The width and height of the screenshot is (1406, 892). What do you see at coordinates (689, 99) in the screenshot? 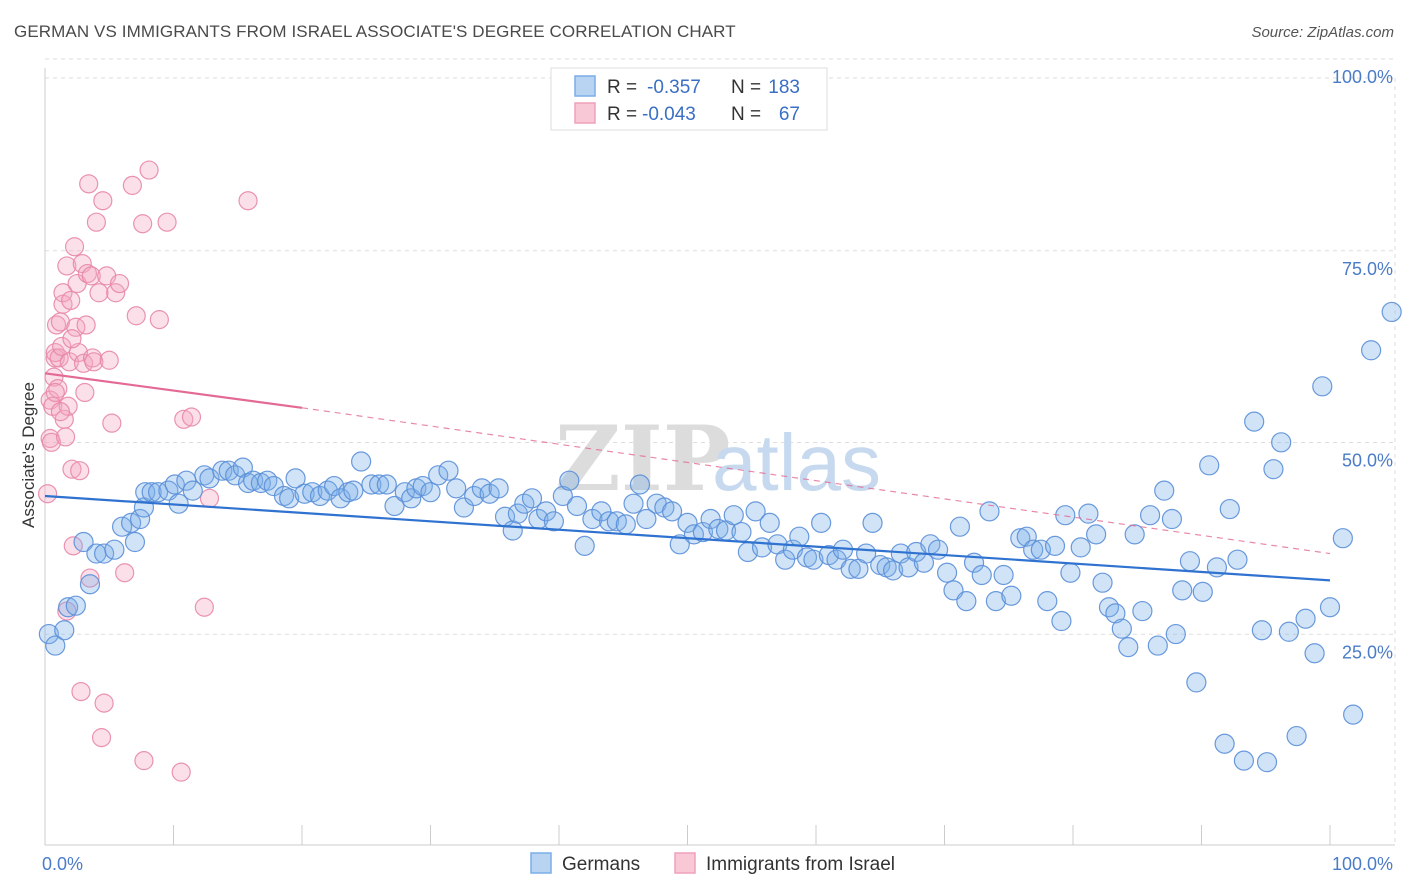
I see `legend: R = -0.357 N = 183 R = -0.043 N = 67` at bounding box center [689, 99].